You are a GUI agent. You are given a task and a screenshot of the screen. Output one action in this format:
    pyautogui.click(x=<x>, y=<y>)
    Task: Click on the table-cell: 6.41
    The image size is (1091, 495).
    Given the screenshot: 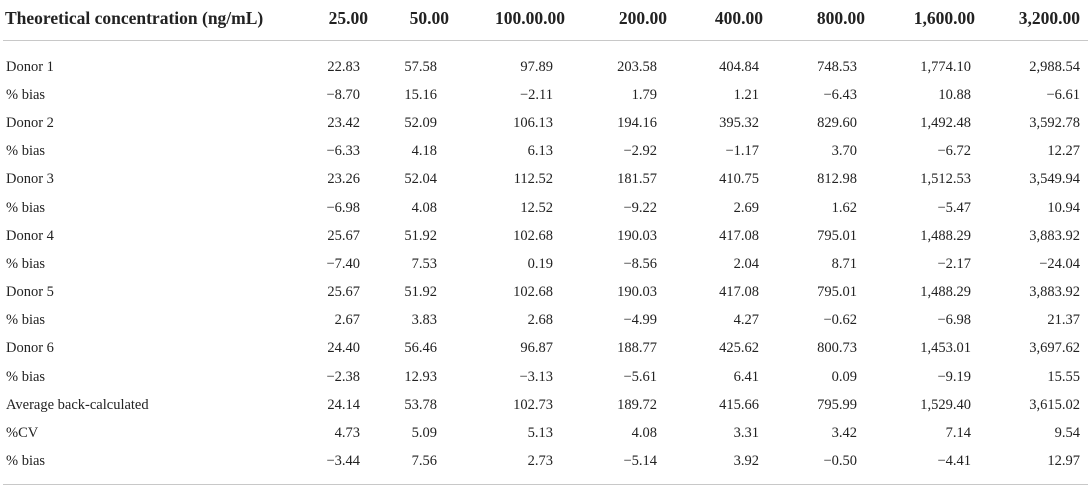 What is the action you would take?
    pyautogui.click(x=746, y=376)
    